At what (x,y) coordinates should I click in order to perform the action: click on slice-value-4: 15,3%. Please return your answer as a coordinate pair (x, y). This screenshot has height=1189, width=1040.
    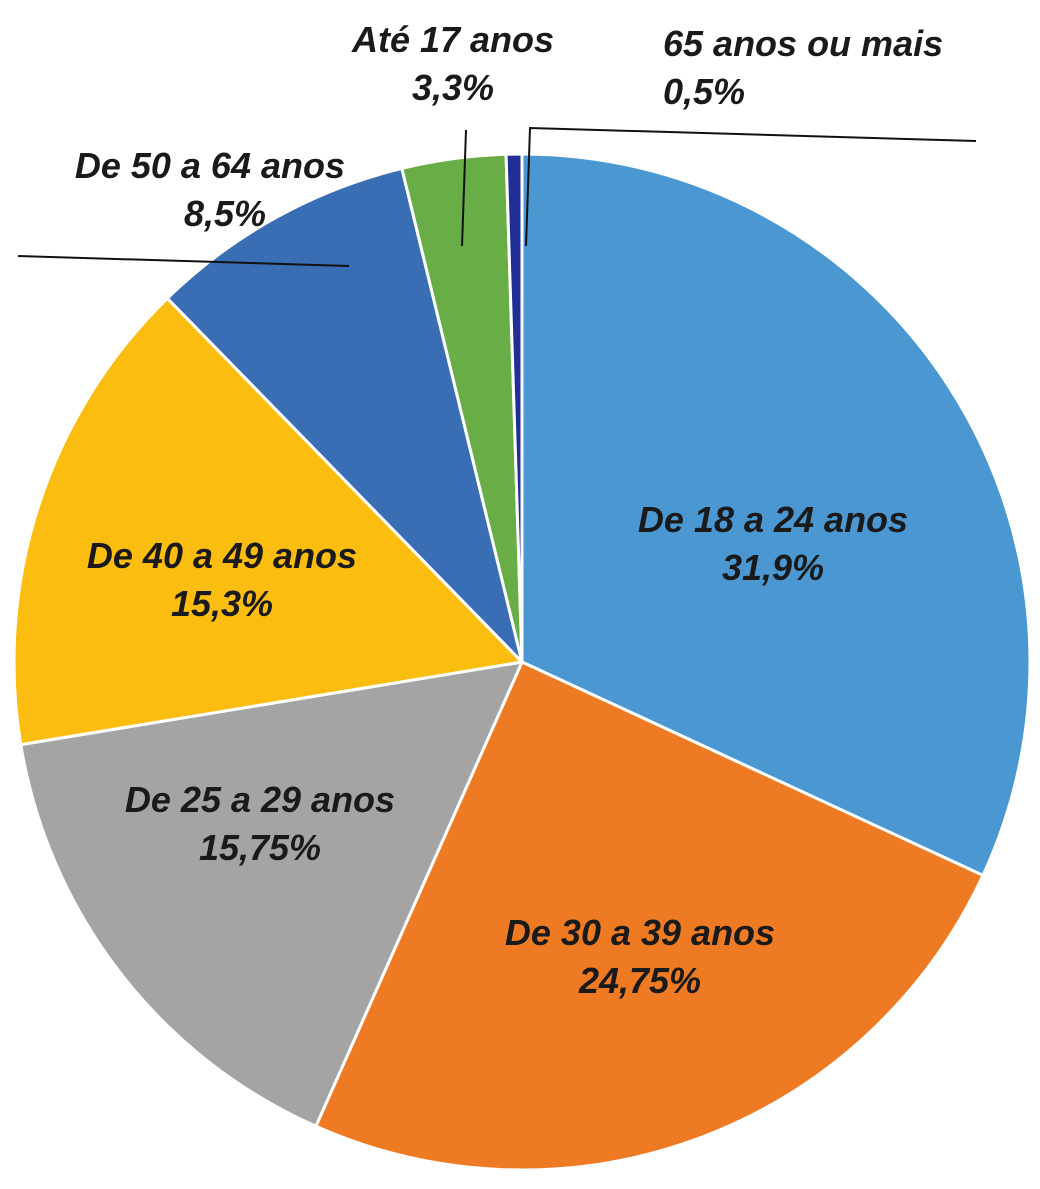
    Looking at the image, I should click on (222, 603).